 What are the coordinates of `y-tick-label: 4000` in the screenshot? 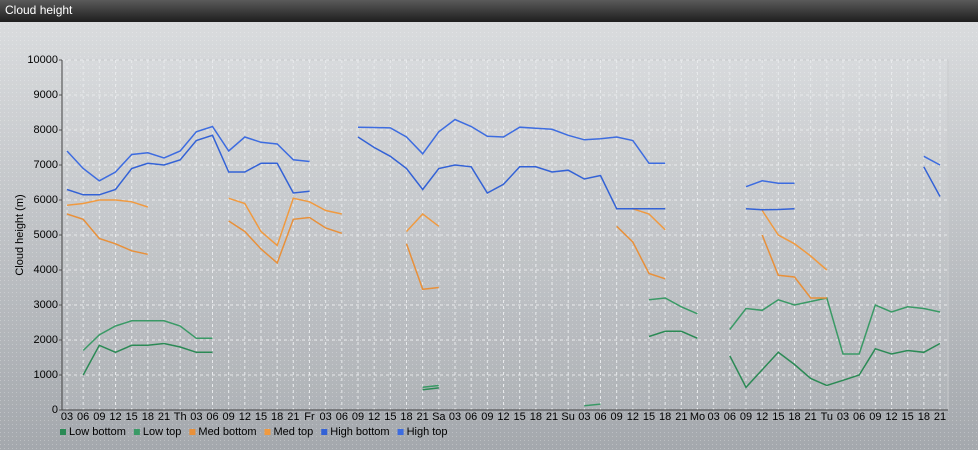 It's located at (46, 270).